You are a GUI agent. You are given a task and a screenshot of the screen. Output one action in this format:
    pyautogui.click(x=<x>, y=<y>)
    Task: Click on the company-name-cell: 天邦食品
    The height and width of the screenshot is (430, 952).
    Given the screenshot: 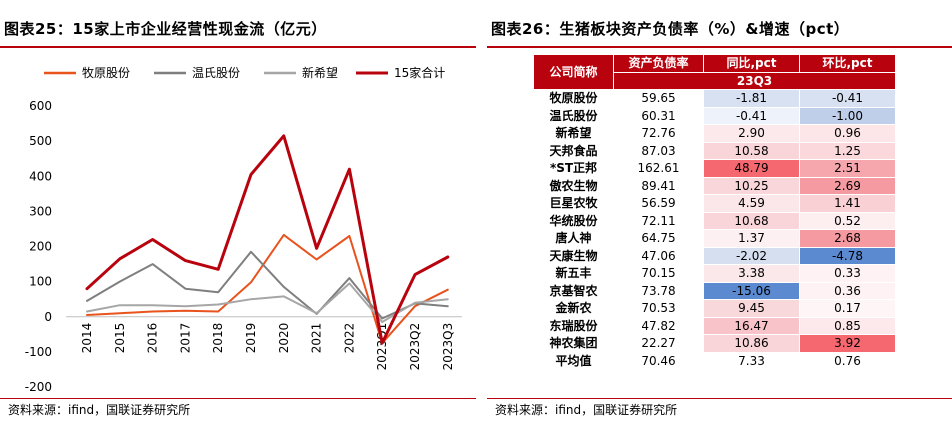 What is the action you would take?
    pyautogui.click(x=573, y=150)
    